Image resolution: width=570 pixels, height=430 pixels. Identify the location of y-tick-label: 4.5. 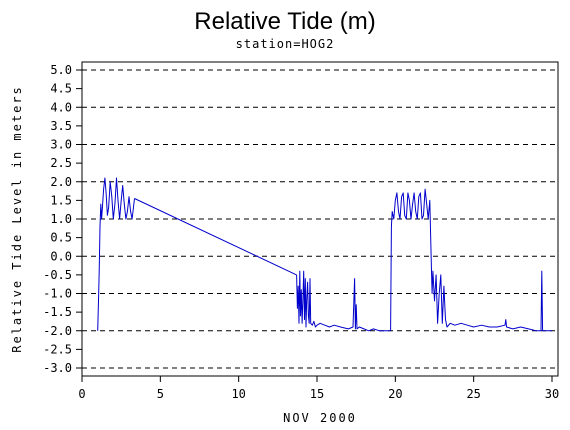
(61, 89).